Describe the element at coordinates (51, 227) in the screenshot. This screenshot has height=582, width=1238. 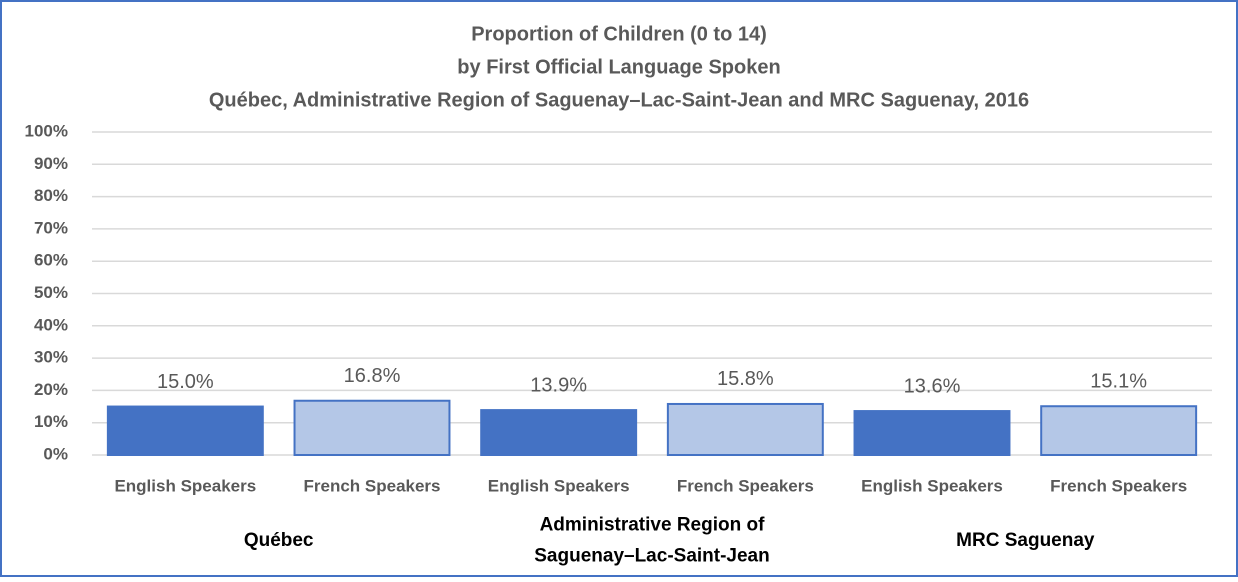
I see `y-tick-label: 70%` at that location.